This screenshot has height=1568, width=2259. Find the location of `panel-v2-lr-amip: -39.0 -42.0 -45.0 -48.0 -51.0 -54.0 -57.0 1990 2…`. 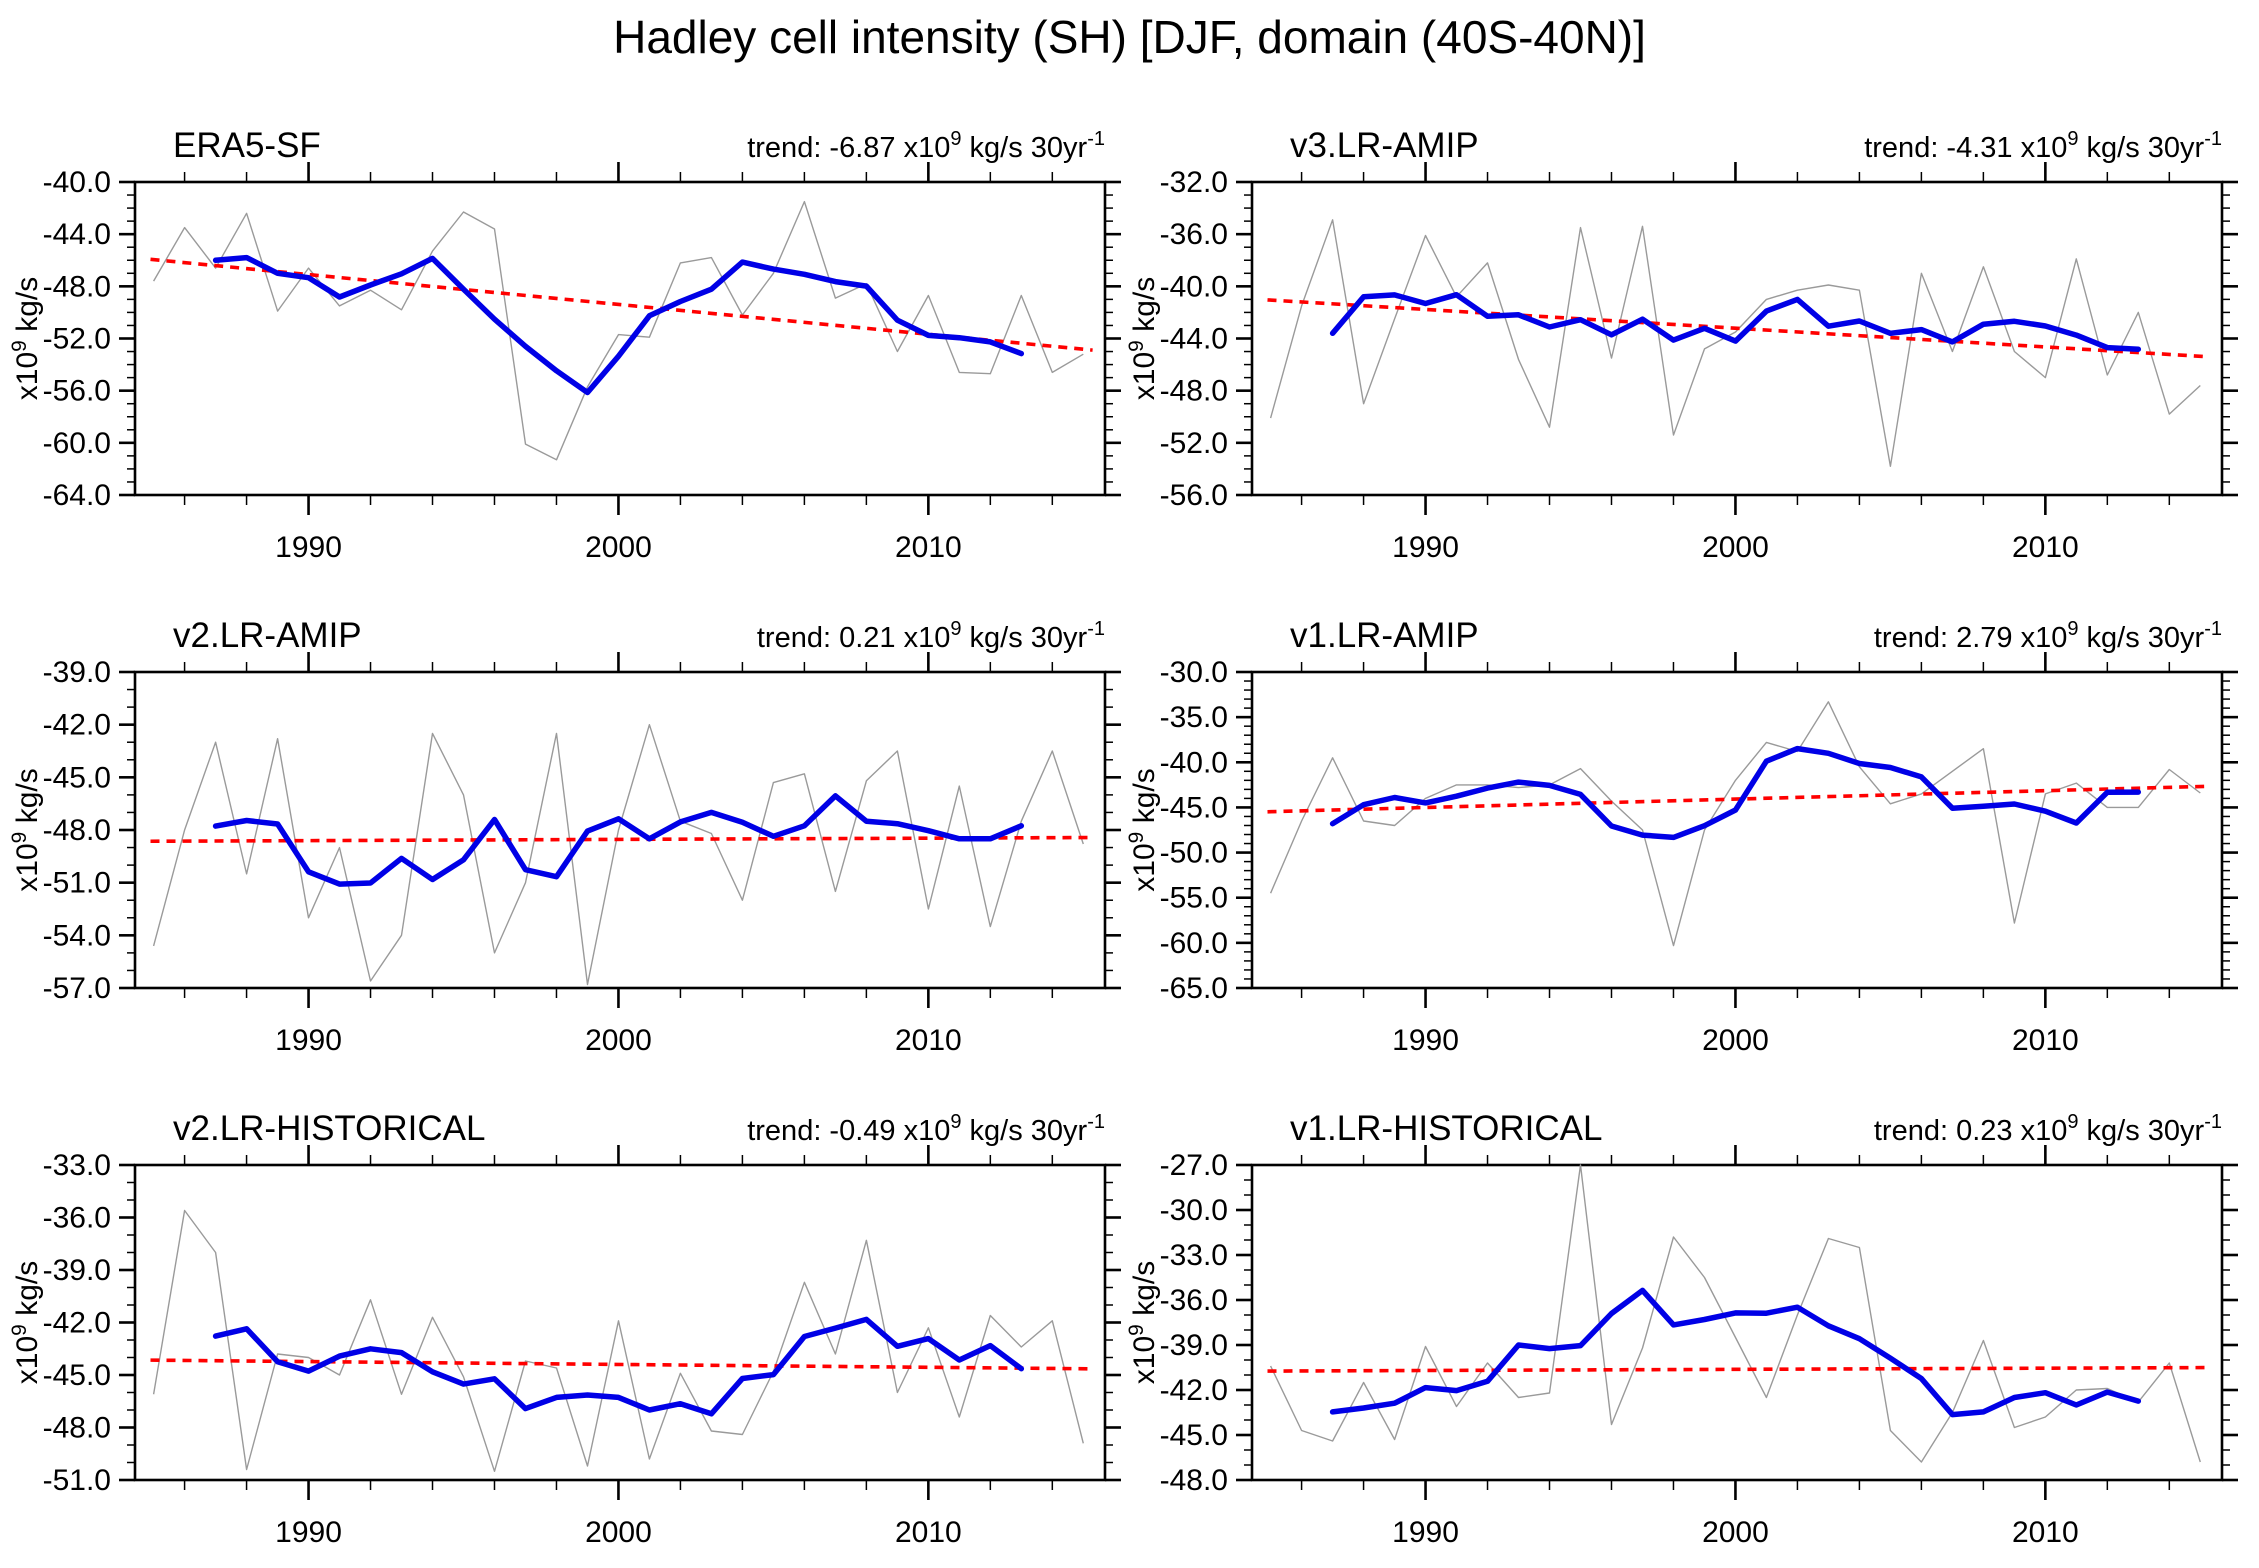

panel-v2-lr-amip: -39.0 -42.0 -45.0 -48.0 -51.0 -54.0 -57.0 1990 2… is located at coordinates (564, 836).